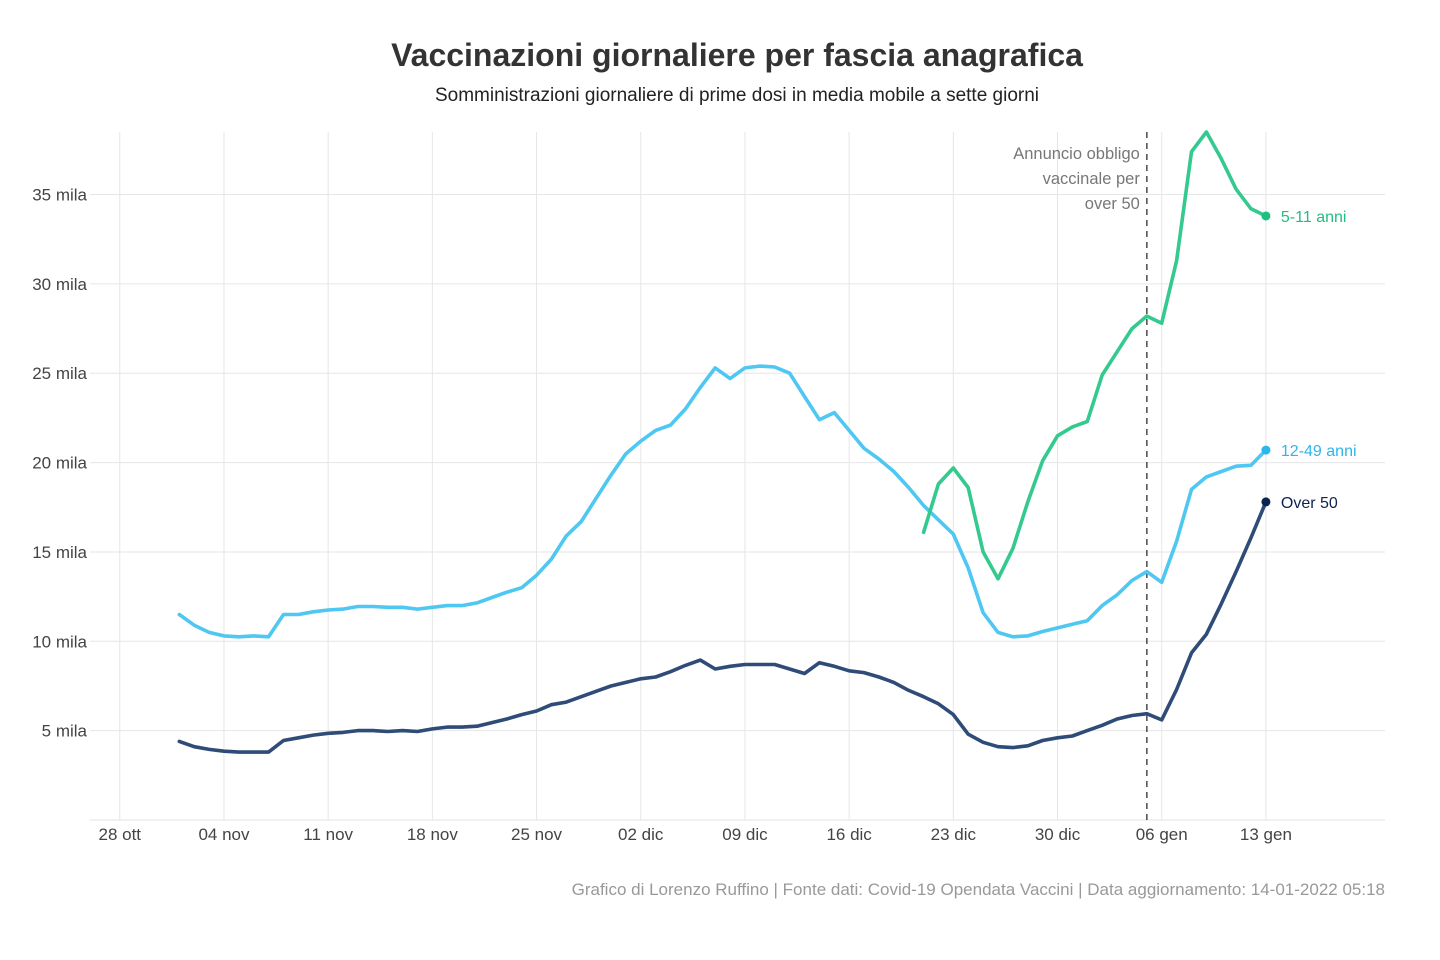  Describe the element at coordinates (59, 552) in the screenshot. I see `y-tick-label: 15 mila` at that location.